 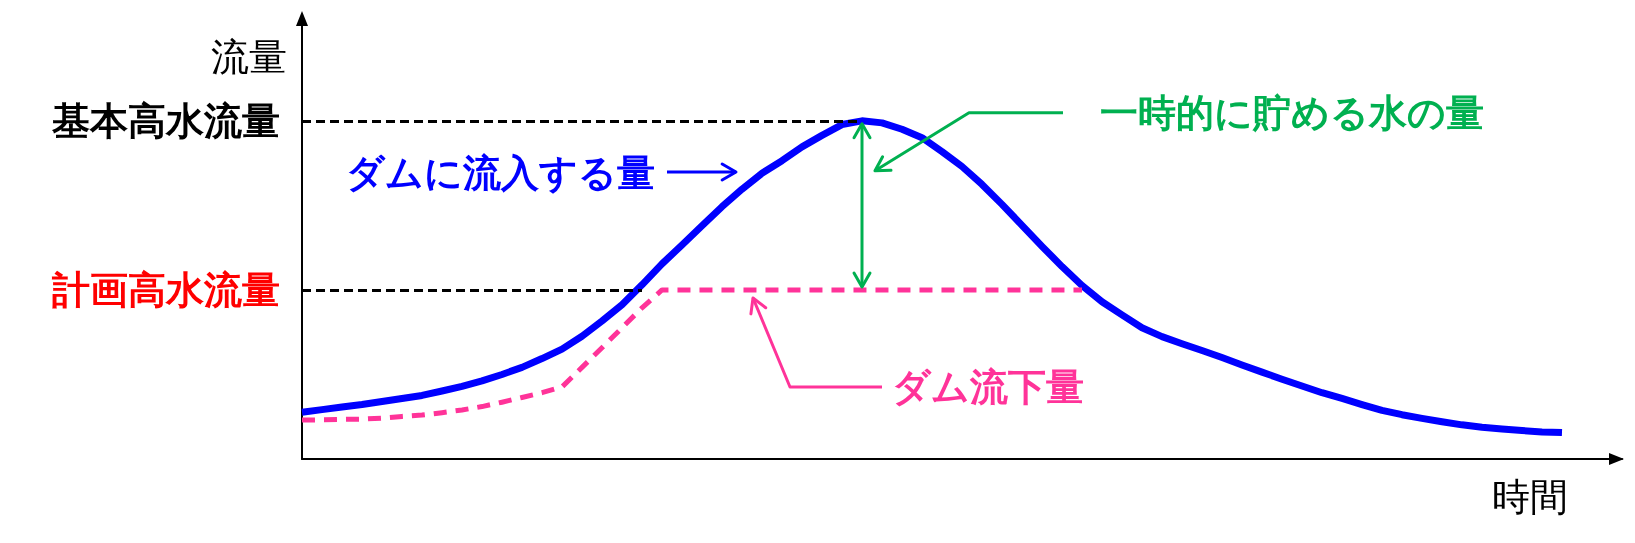 I want to click on annotation: 一時的に貯める水の量, so click(x=1292, y=112).